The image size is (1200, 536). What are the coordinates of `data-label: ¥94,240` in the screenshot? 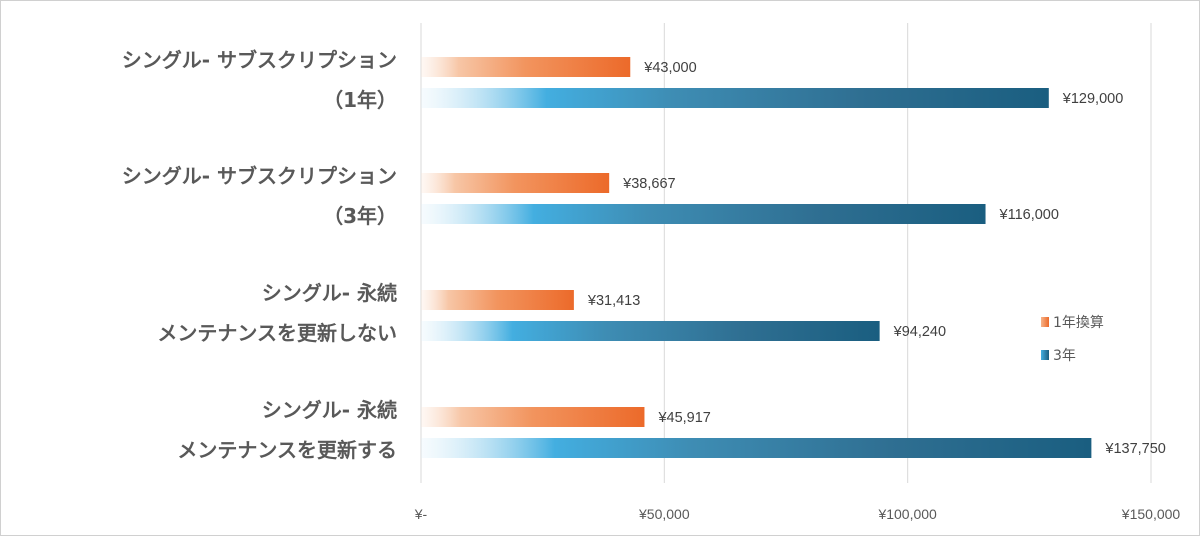 It's located at (919, 332).